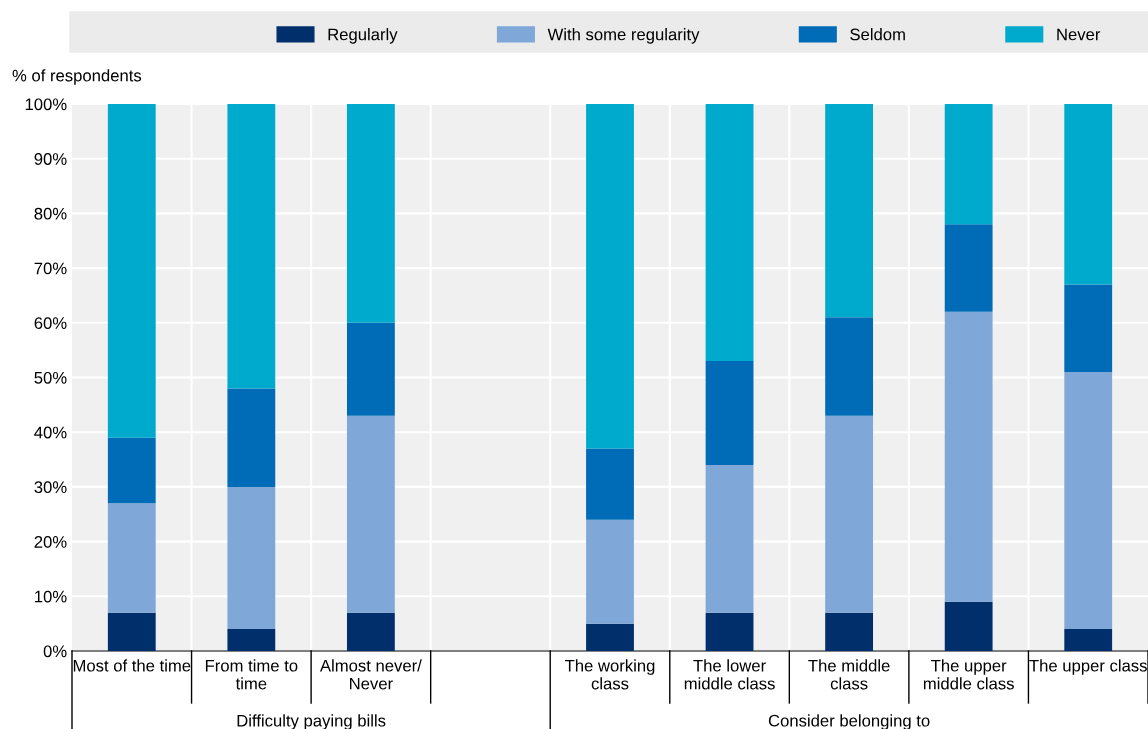 The image size is (1148, 729). I want to click on x-tick-label: The upper class, so click(1088, 667).